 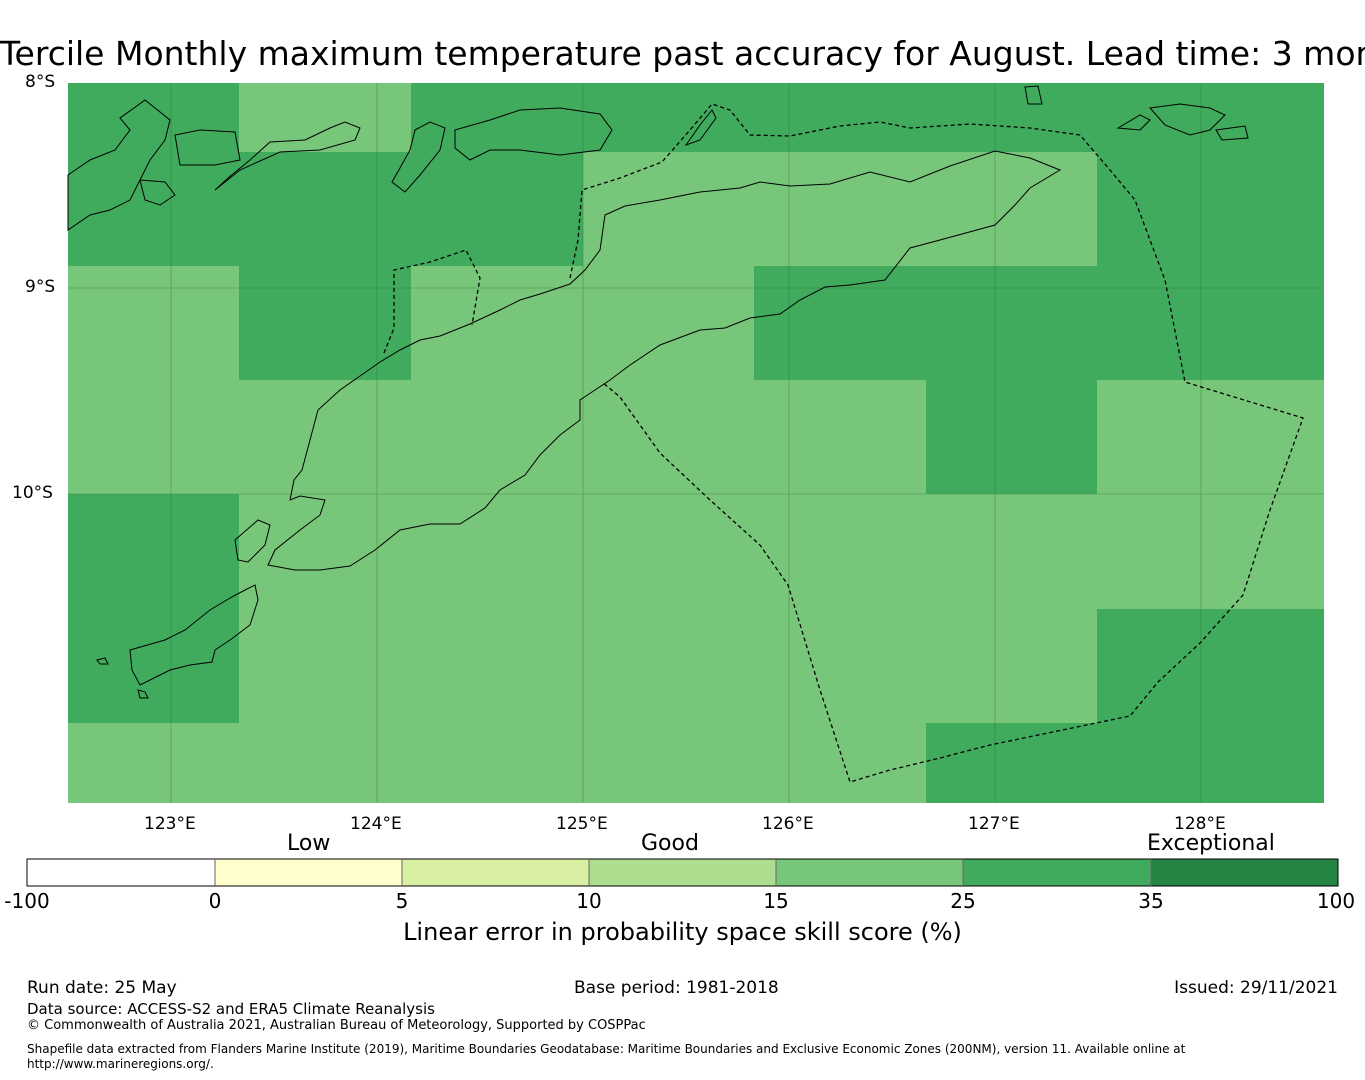 What do you see at coordinates (402, 901) in the screenshot?
I see `legend-tick: 5` at bounding box center [402, 901].